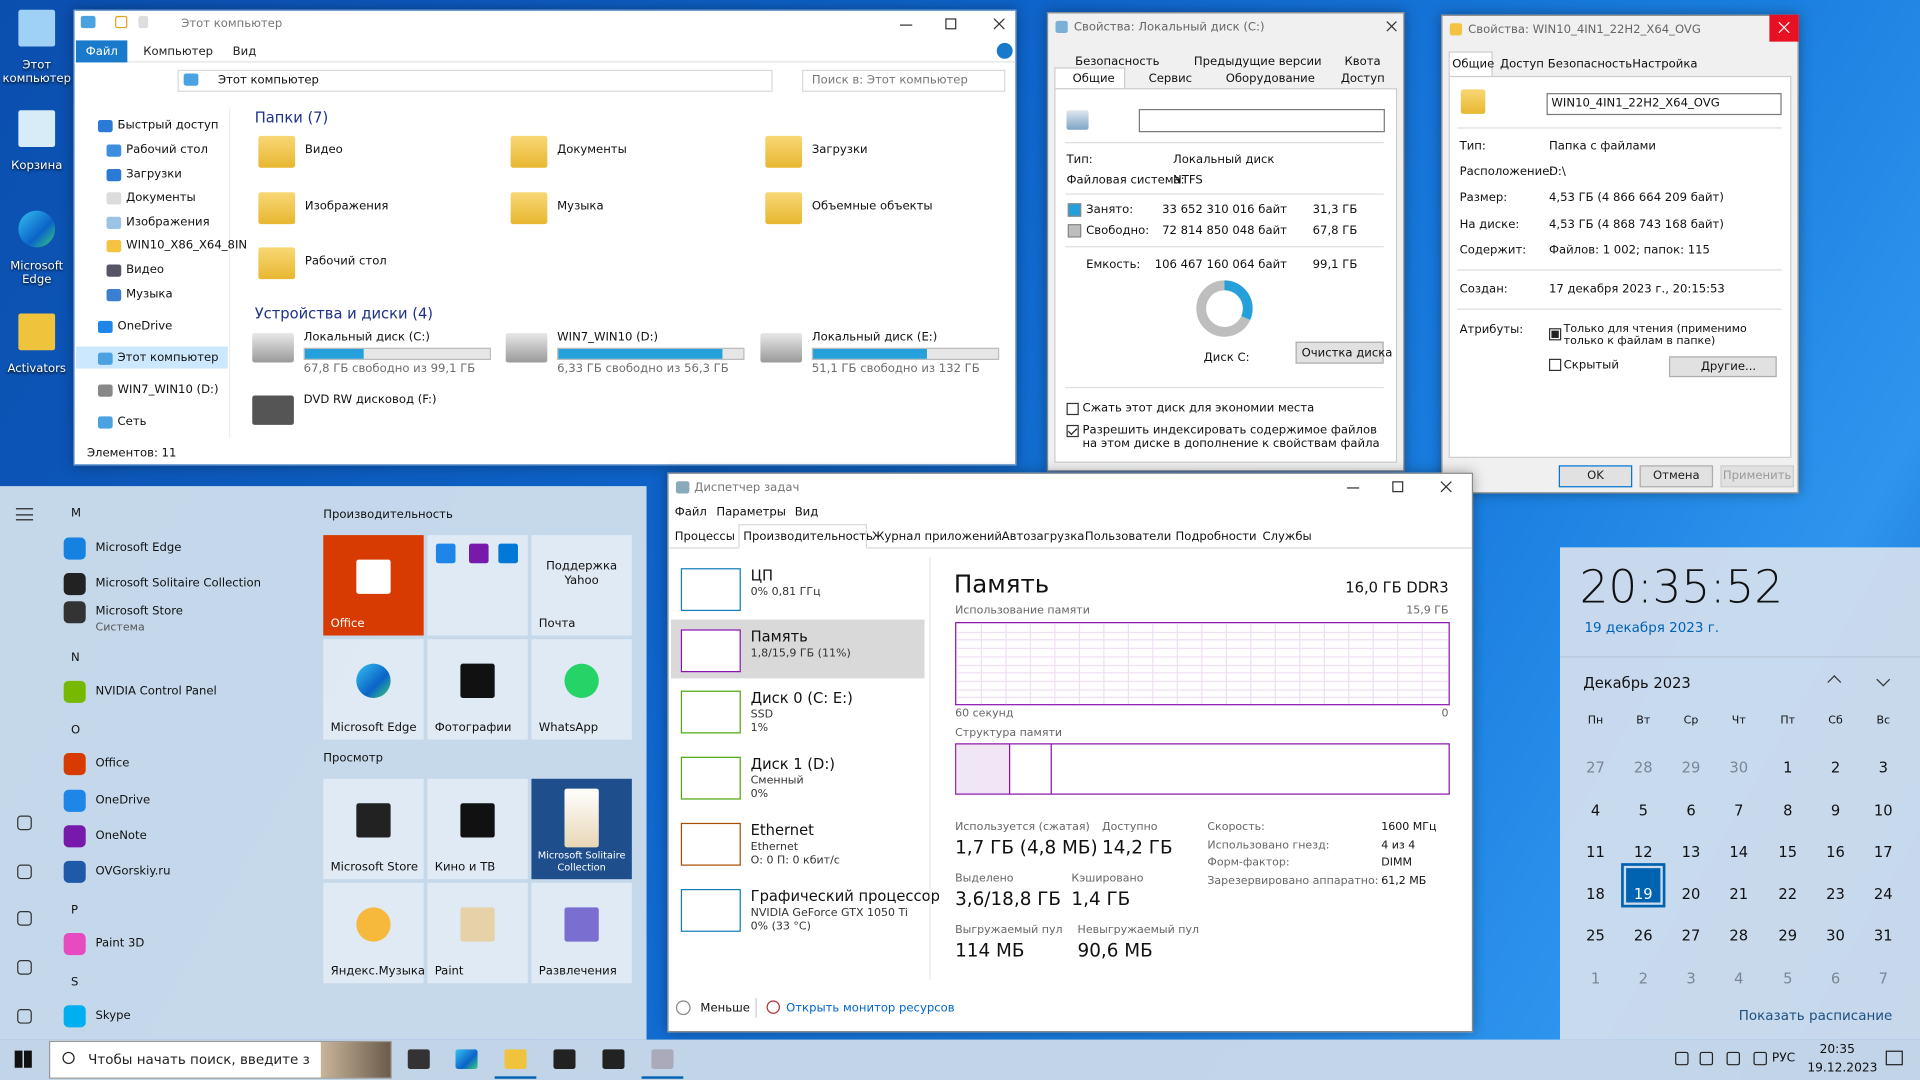  Describe the element at coordinates (133, 871) in the screenshot. I see `app-name: OVGorskiy.ru` at that location.